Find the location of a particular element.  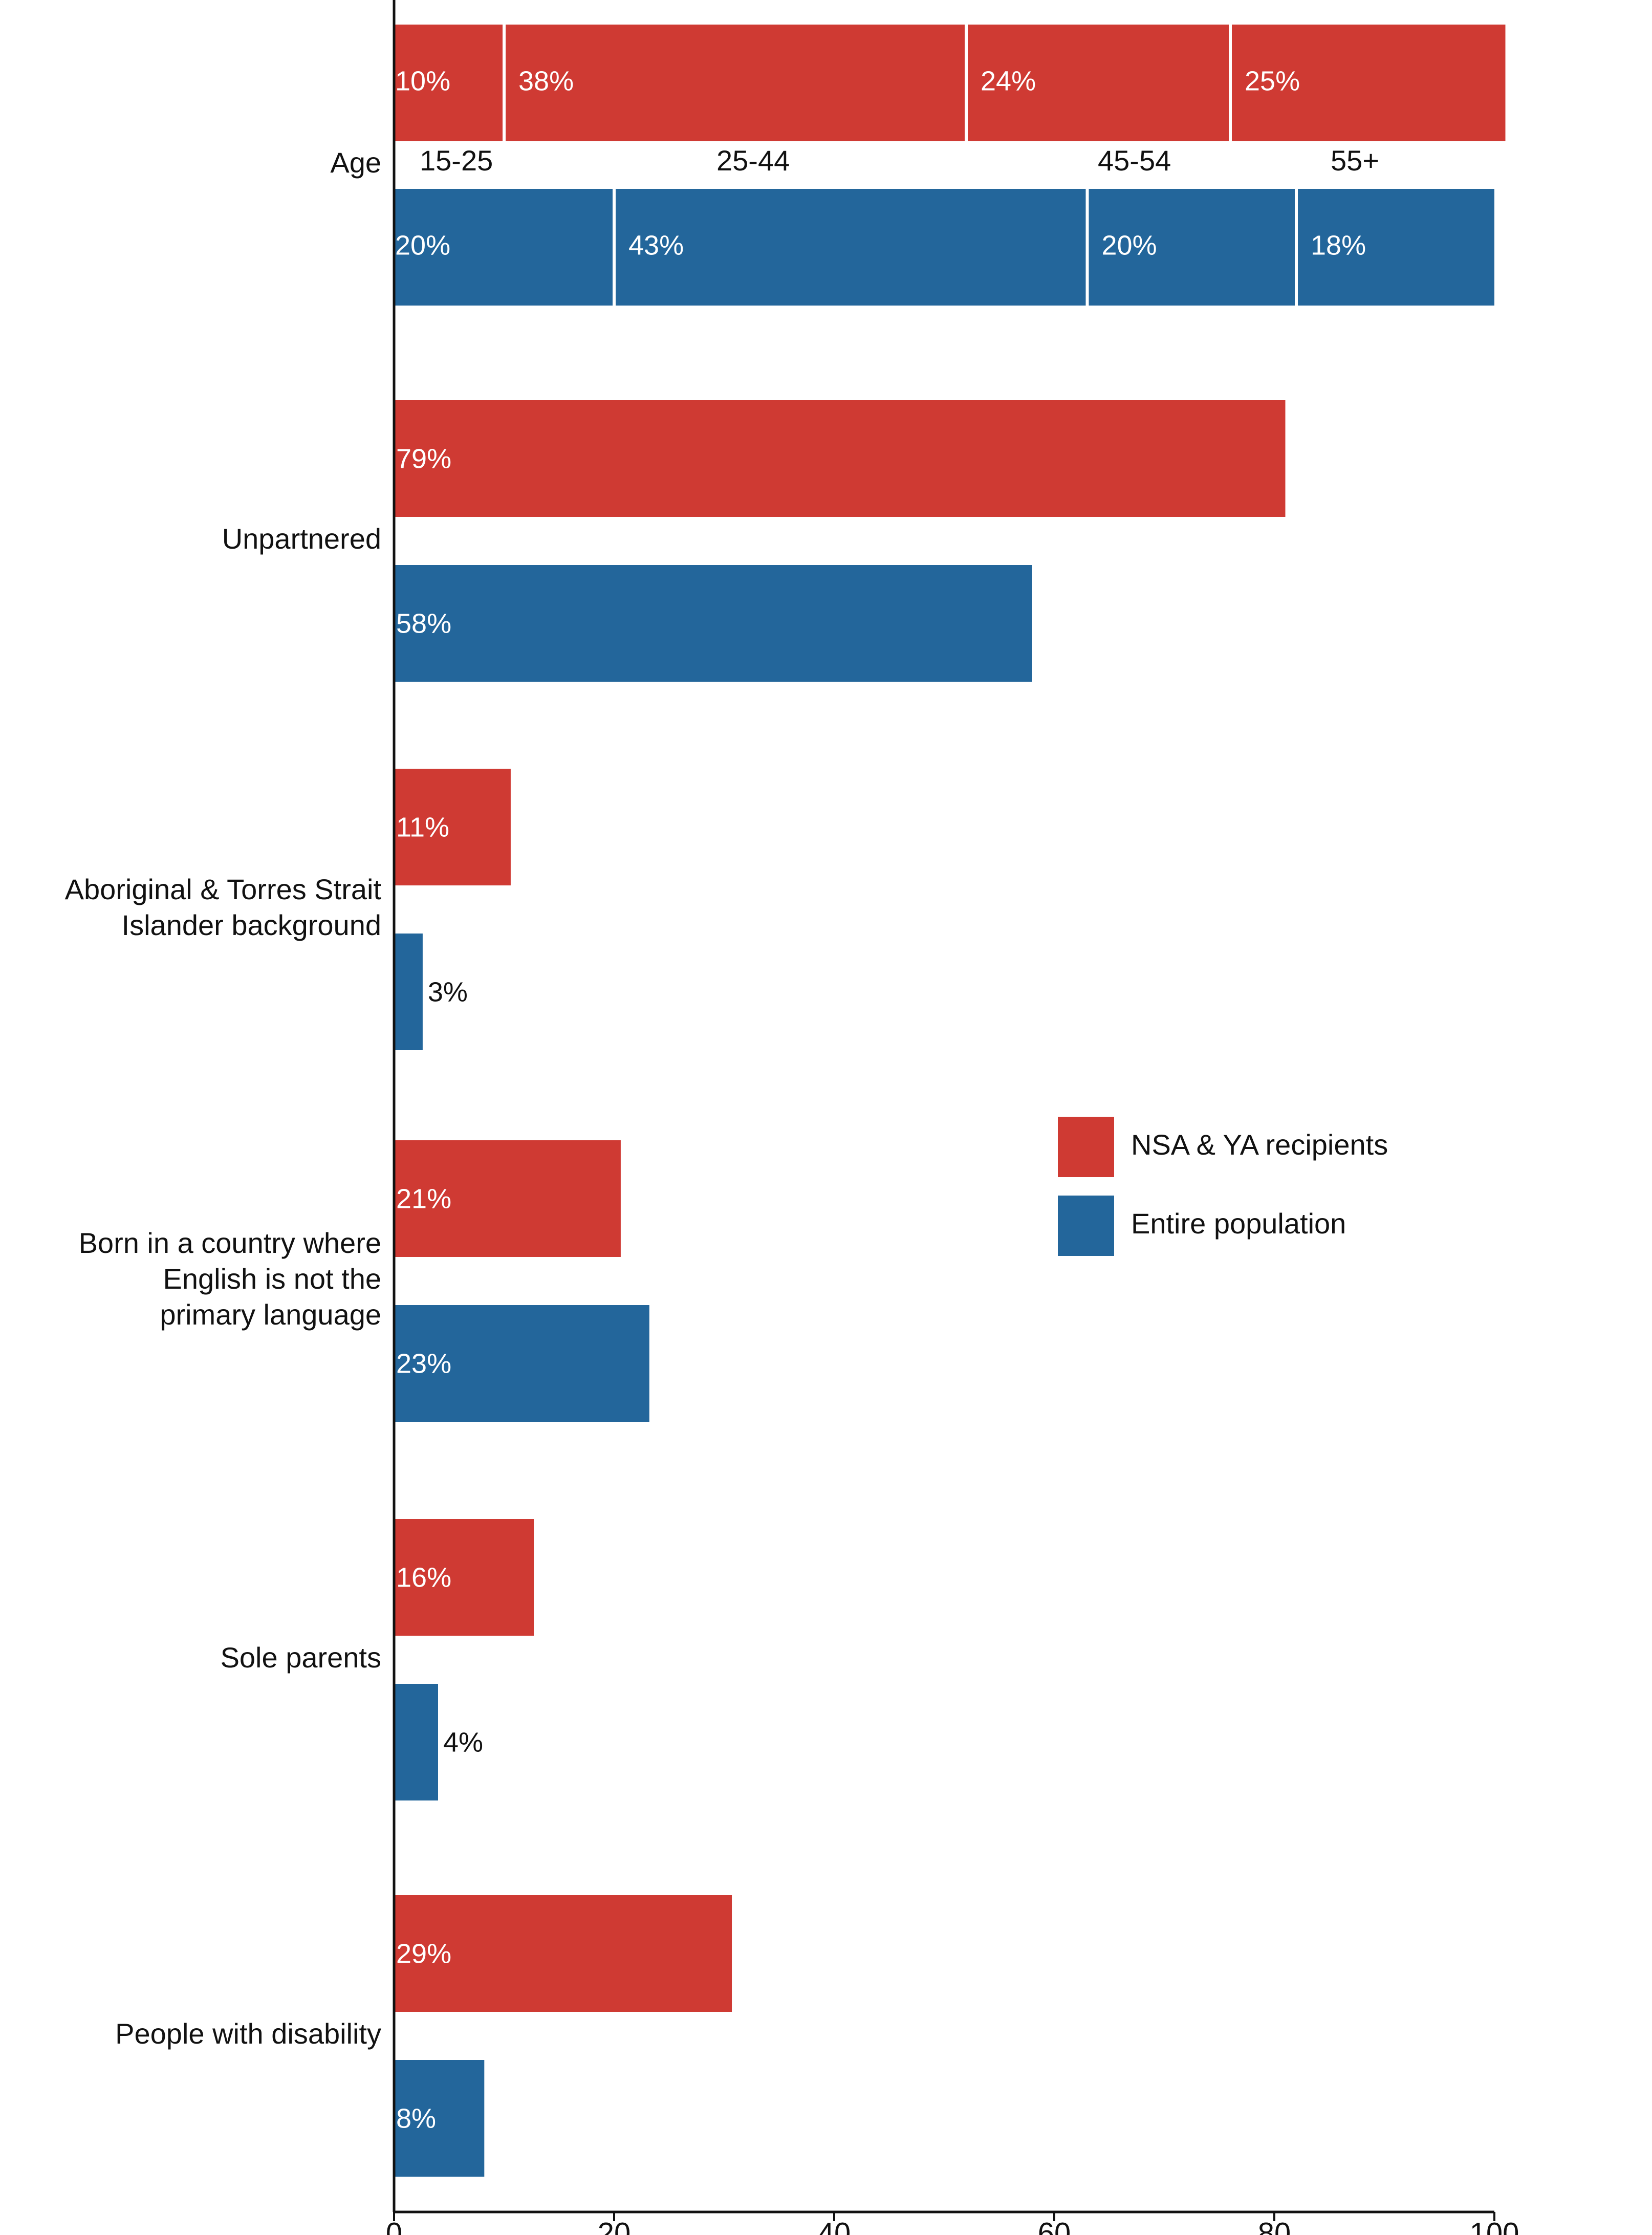

bar-value-label: 3% is located at coordinates (448, 992).